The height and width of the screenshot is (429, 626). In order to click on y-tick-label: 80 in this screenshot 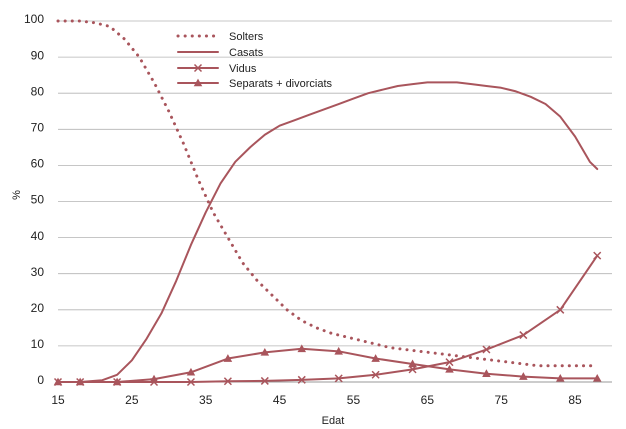, I will do `click(38, 91)`.